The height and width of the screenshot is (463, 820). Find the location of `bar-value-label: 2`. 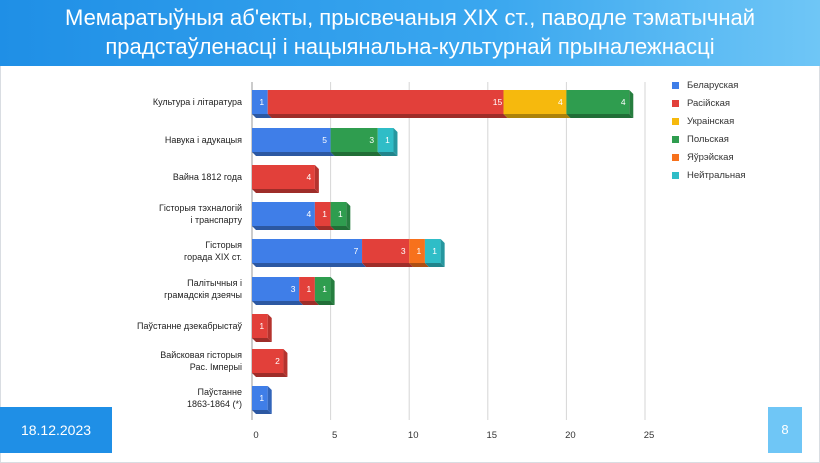

bar-value-label: 2 is located at coordinates (277, 361).